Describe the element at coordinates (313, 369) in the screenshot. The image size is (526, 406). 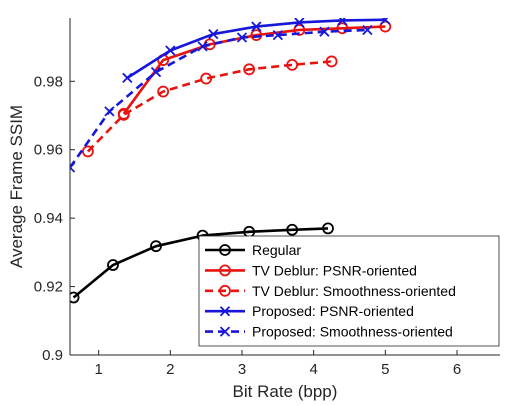
I see `x-tick-label: 4` at that location.